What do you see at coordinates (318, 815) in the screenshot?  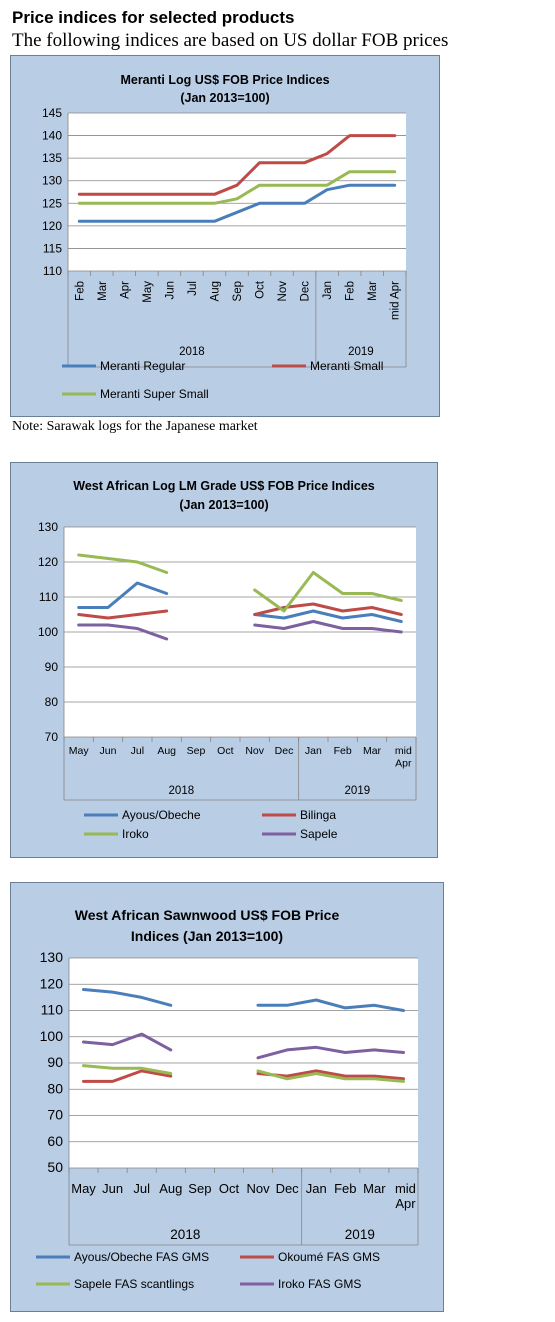 I see `legend-label: Bilinga` at bounding box center [318, 815].